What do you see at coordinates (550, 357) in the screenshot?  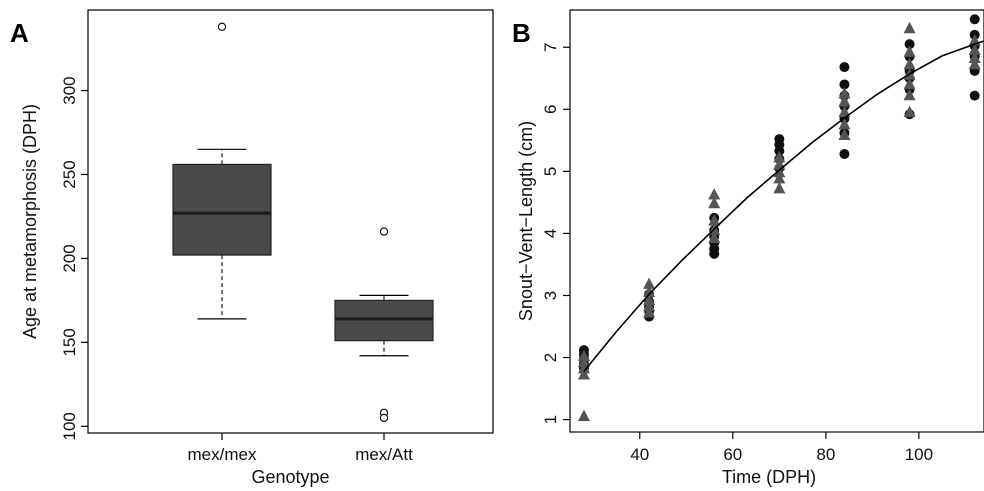 I see `y-tick-label: 2` at bounding box center [550, 357].